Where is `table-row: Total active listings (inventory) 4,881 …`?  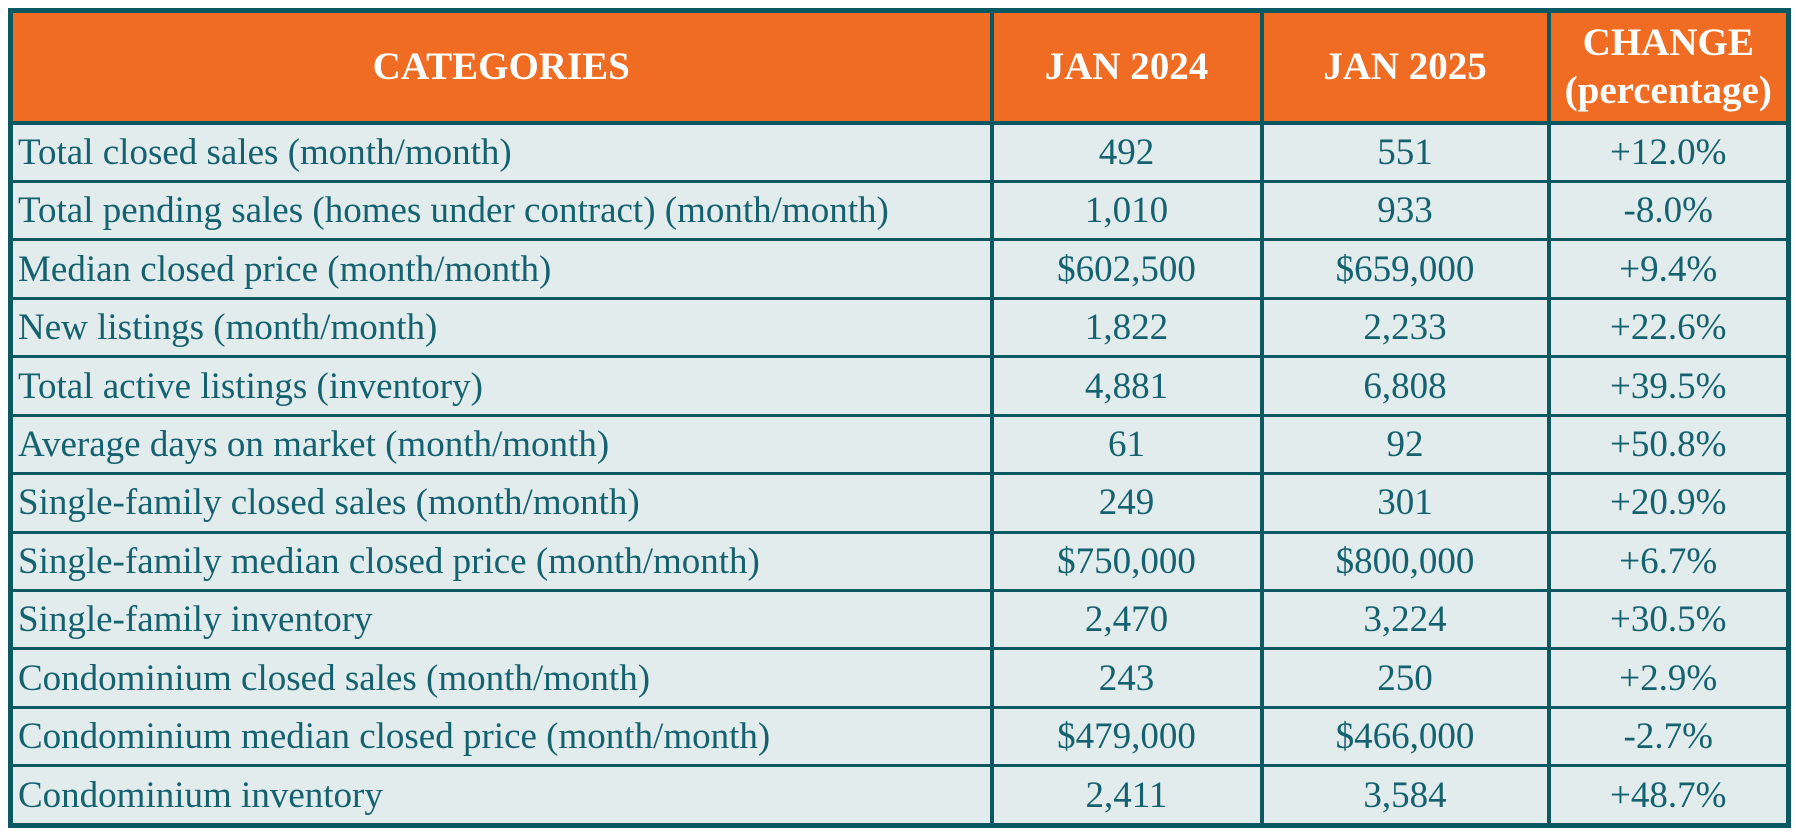
table-row: Total active listings (inventory) 4,881 … is located at coordinates (899, 386).